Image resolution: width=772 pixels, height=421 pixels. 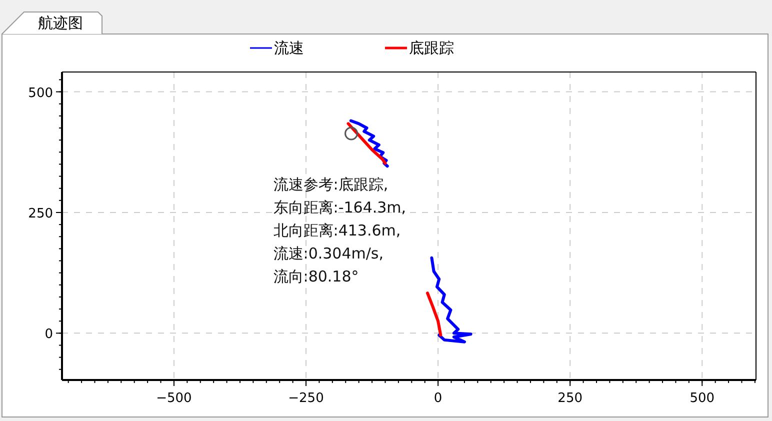 What do you see at coordinates (48, 334) in the screenshot?
I see `y-tick-label: 0` at bounding box center [48, 334].